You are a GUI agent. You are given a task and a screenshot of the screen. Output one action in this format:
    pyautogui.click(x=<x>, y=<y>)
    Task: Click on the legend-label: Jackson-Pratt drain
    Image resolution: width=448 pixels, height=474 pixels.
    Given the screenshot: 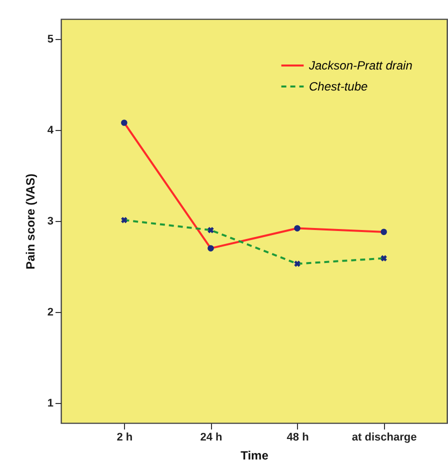 What is the action you would take?
    pyautogui.click(x=360, y=65)
    